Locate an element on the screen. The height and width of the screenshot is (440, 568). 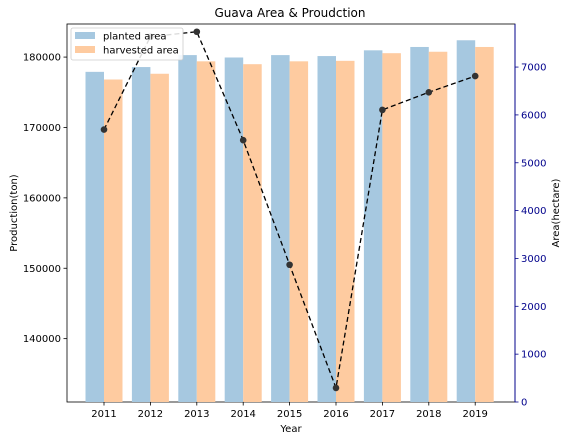
planted-area-bar-2019 is located at coordinates (466, 221).